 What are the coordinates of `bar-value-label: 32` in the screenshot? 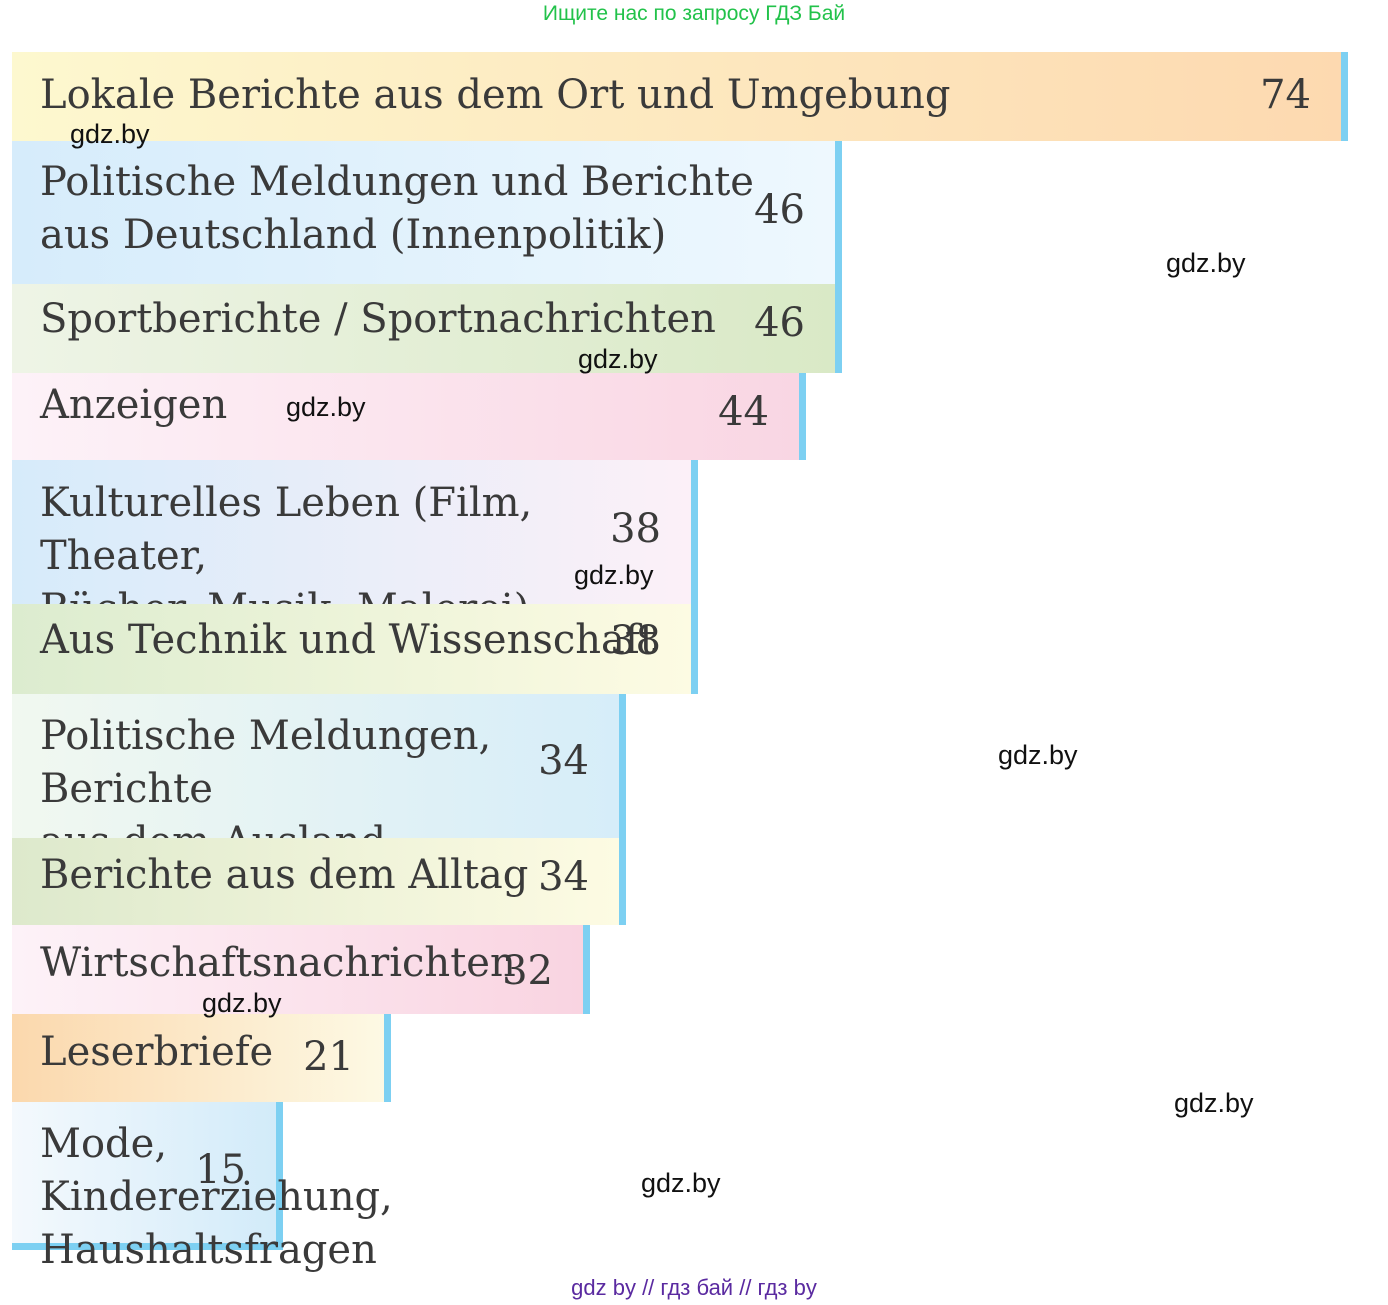 It's located at (527, 971).